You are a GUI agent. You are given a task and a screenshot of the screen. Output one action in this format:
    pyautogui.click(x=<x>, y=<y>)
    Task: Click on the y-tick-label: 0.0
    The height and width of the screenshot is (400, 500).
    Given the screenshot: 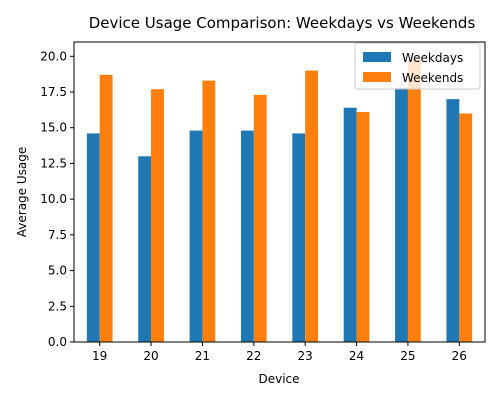 What is the action you would take?
    pyautogui.click(x=57, y=342)
    